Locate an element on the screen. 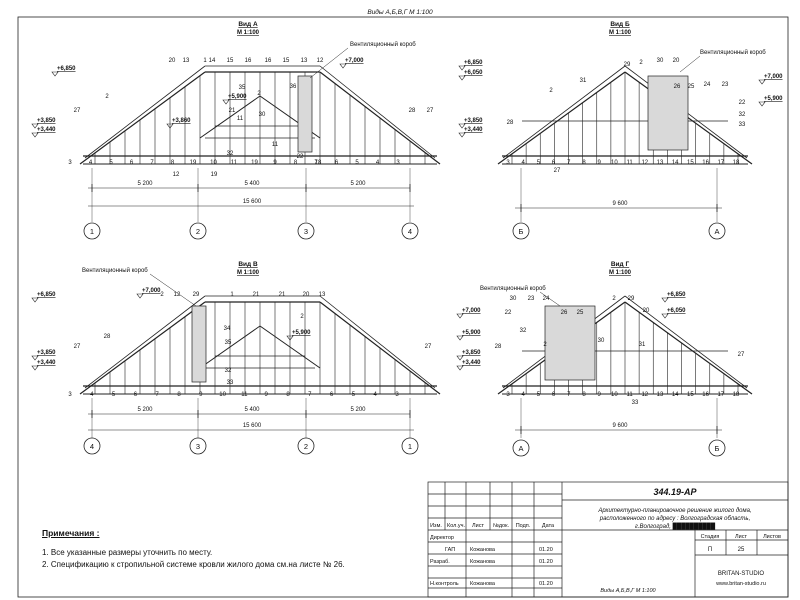 This screenshot has width=800, height=600. view-d-title: Вид Г is located at coordinates (620, 264).